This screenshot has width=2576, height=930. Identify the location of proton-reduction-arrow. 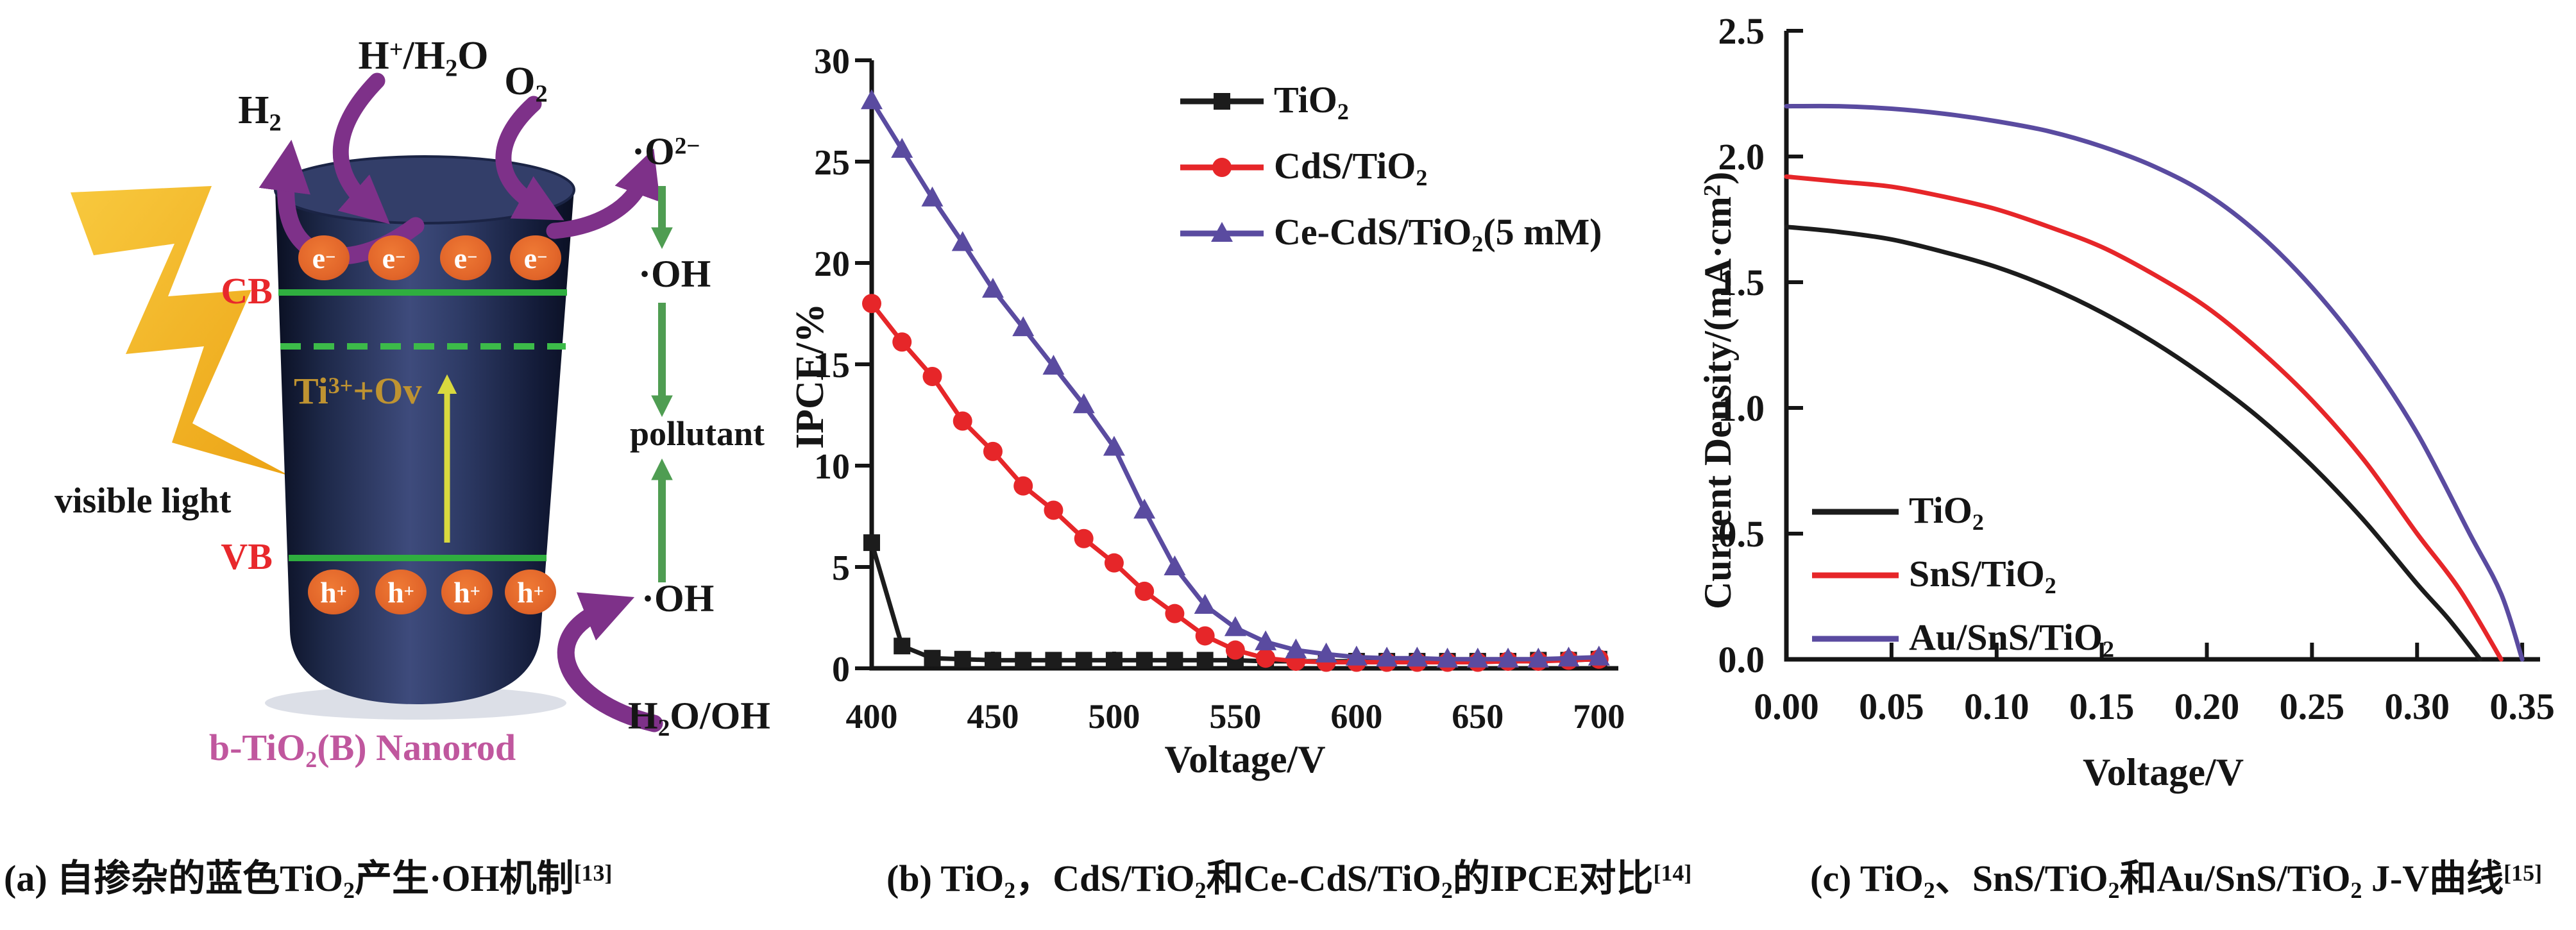
(361, 148).